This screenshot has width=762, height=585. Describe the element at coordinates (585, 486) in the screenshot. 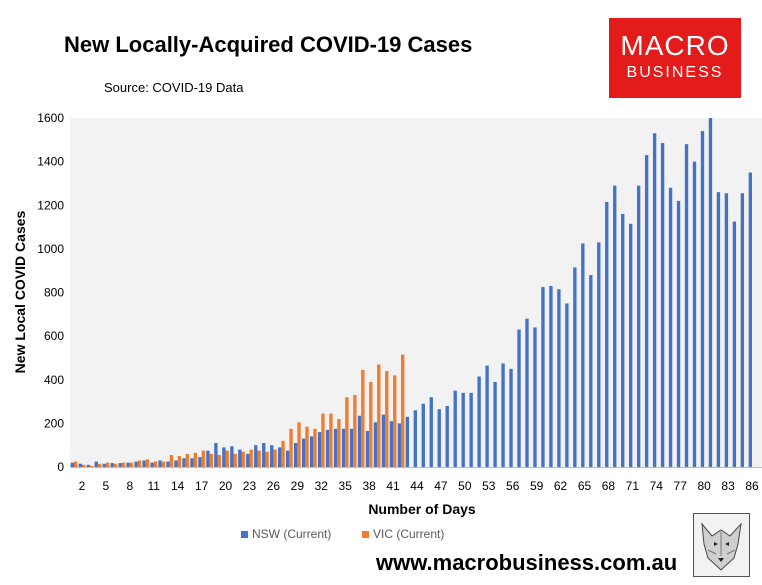

I see `x-tick-label: 65` at that location.